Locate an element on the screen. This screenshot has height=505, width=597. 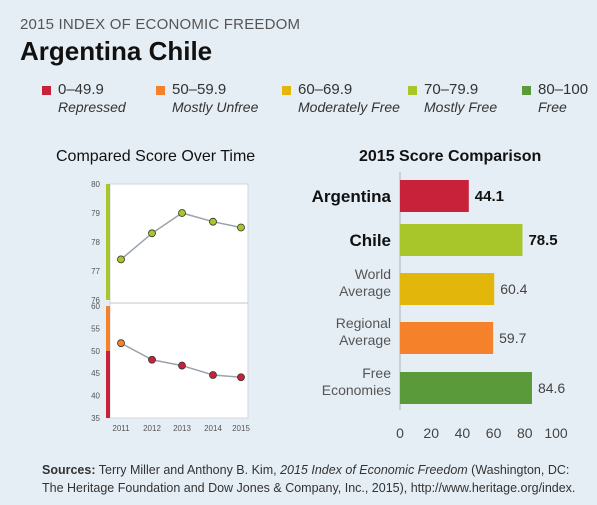
bar-category-label: Regional Average is located at coordinates (363, 331).